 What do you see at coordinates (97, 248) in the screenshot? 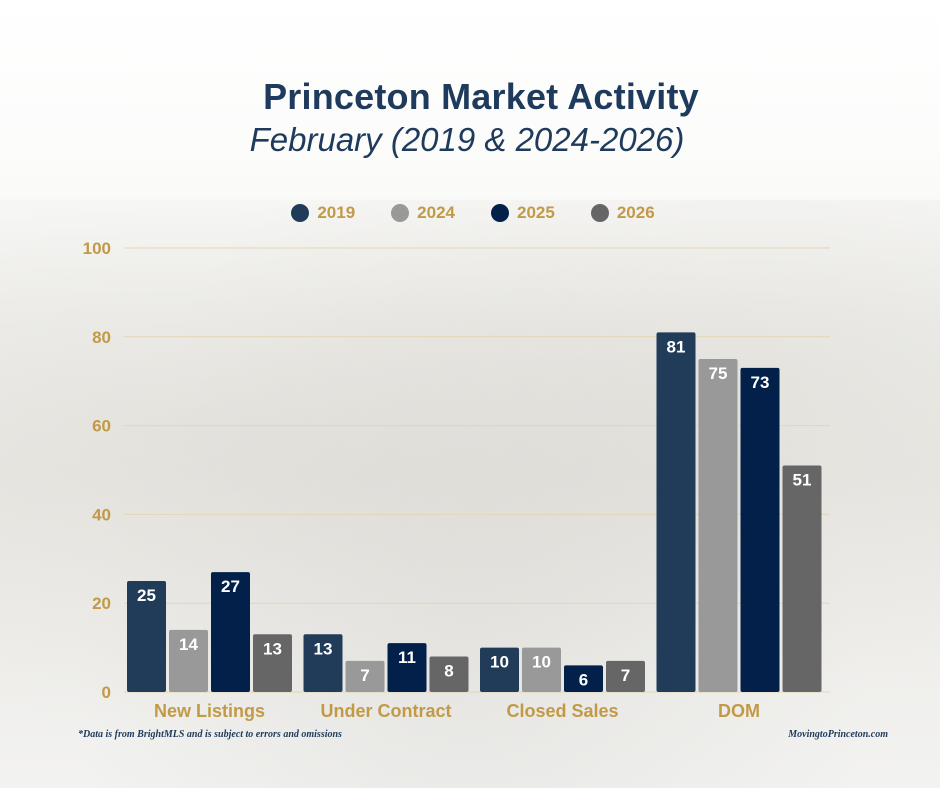
I see `y-tick-label: 100` at bounding box center [97, 248].